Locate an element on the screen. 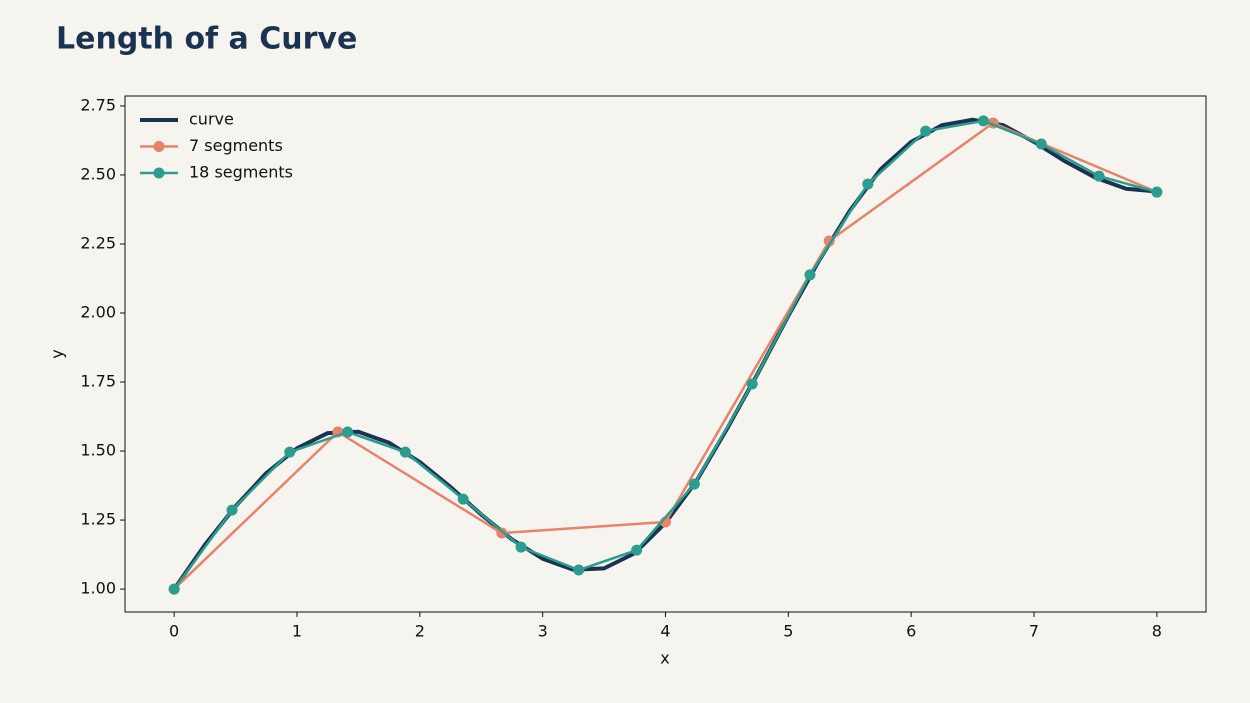  y-tick-label: 2.25 is located at coordinates (98, 242).